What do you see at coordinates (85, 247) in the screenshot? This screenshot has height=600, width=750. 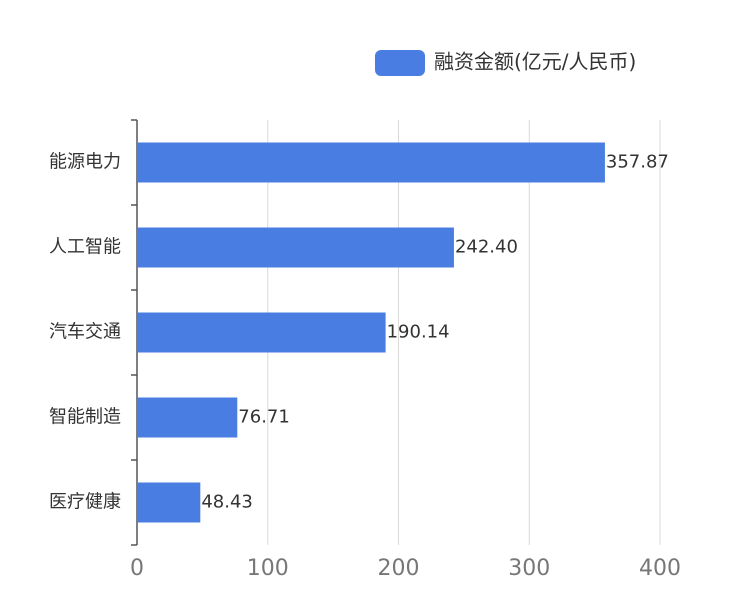 I see `y-tick-label: 人工智能` at bounding box center [85, 247].